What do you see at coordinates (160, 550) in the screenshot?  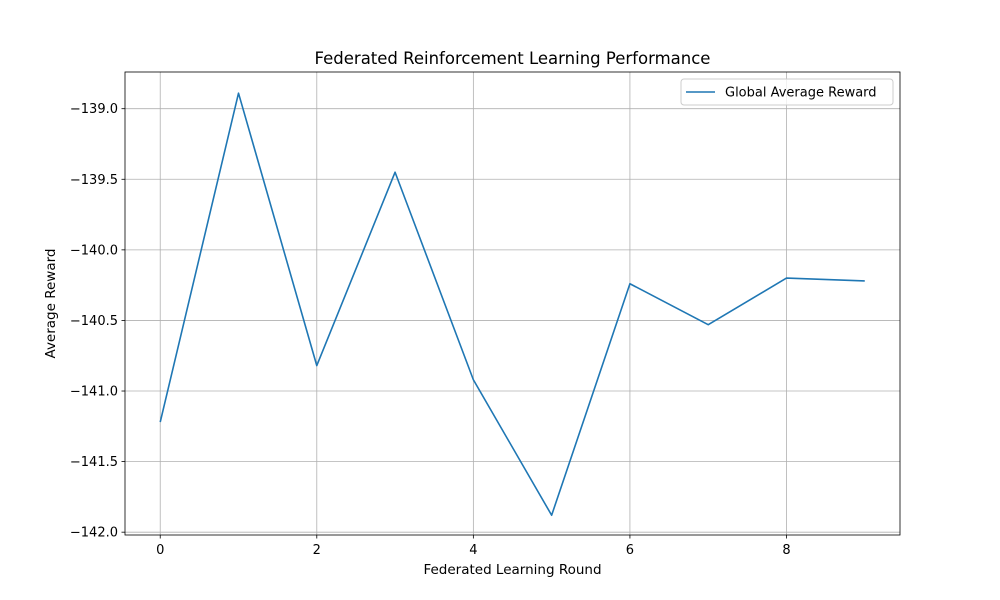 I see `x-tick-label: 0` at bounding box center [160, 550].